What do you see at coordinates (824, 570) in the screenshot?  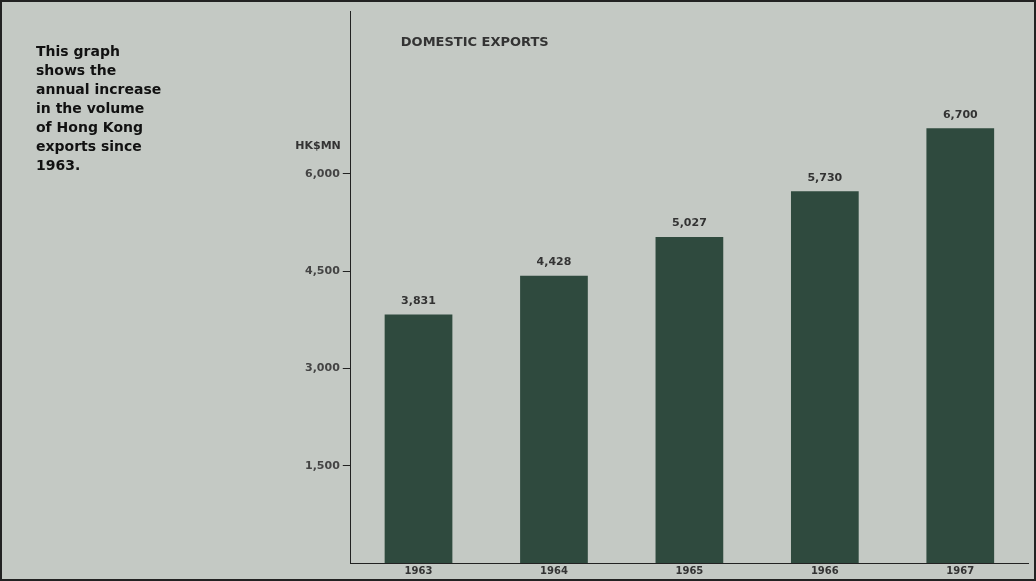 I see `x-tick-label: 1966` at bounding box center [824, 570].